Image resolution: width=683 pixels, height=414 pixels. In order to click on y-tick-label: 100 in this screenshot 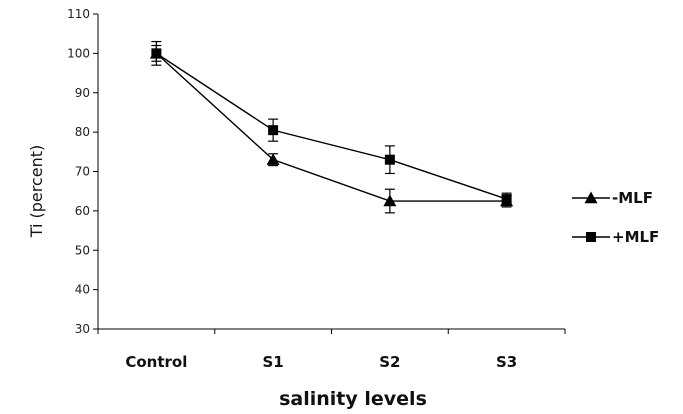, I will do `click(78, 53)`.